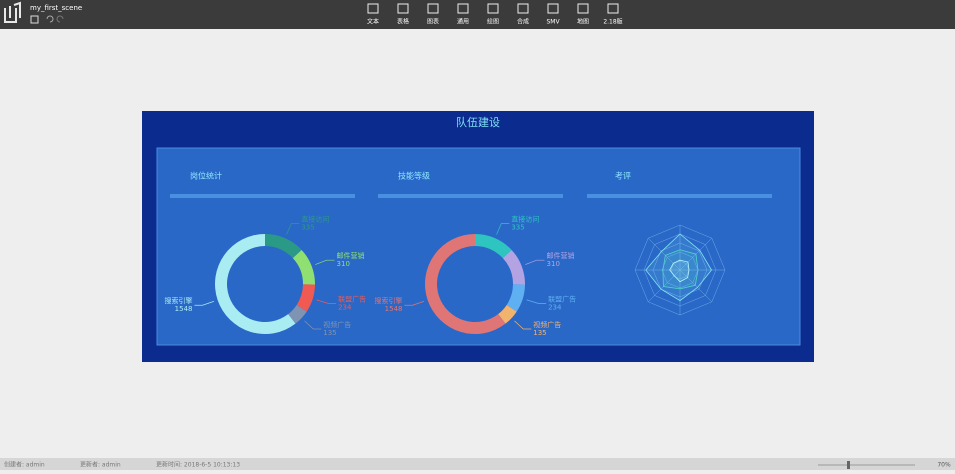 This screenshot has width=955, height=474. Describe the element at coordinates (523, 22) in the screenshot. I see `tool-label: 合成` at that location.